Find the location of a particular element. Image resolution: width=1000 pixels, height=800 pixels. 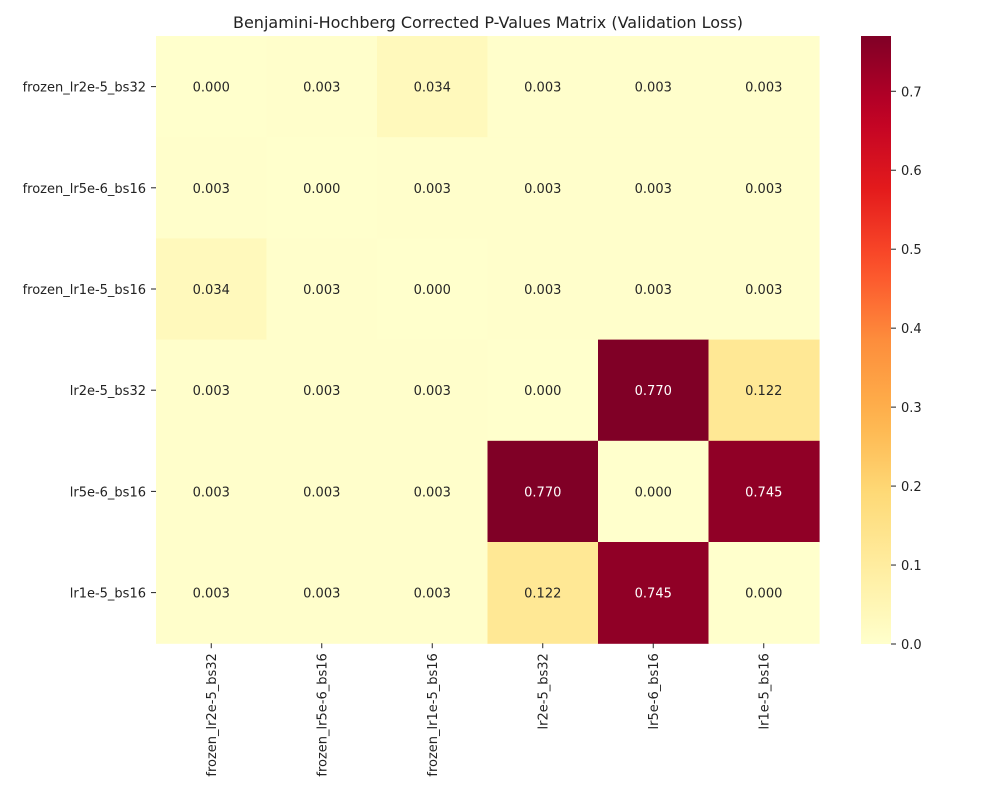

colorbar-tick-label: 0.7 is located at coordinates (911, 92).